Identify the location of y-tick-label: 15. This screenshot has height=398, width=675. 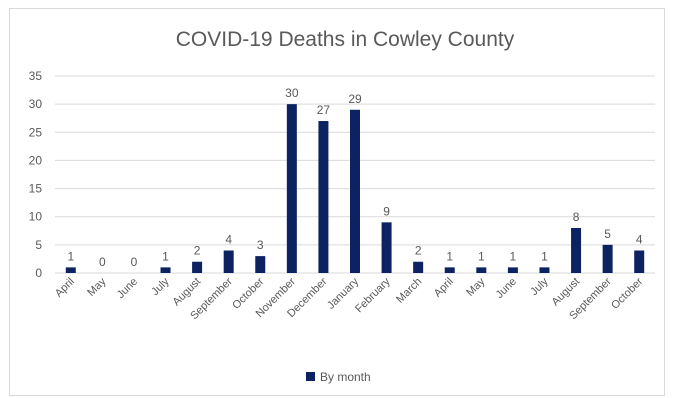
(36, 189).